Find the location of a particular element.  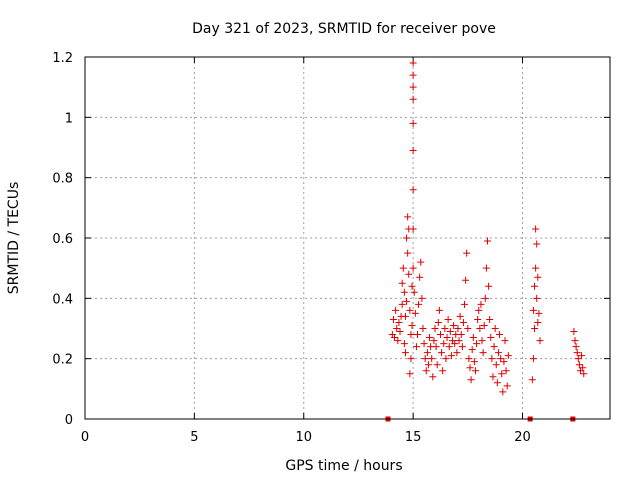

x-tick-label: 5 is located at coordinates (194, 437).